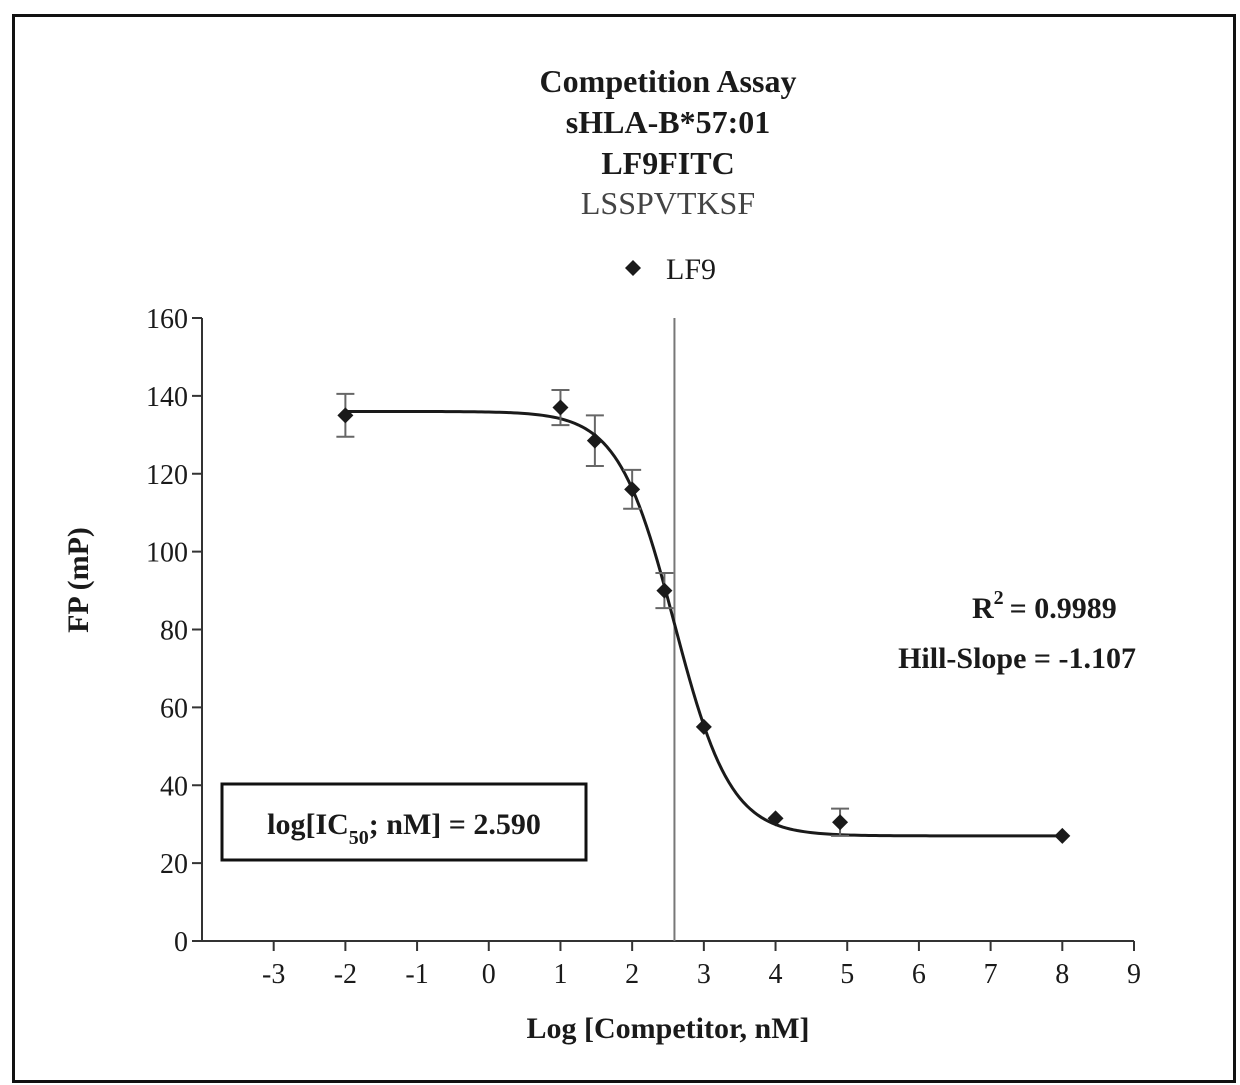 This screenshot has width=1240, height=1085. I want to click on x-tick-label: 5, so click(847, 974).